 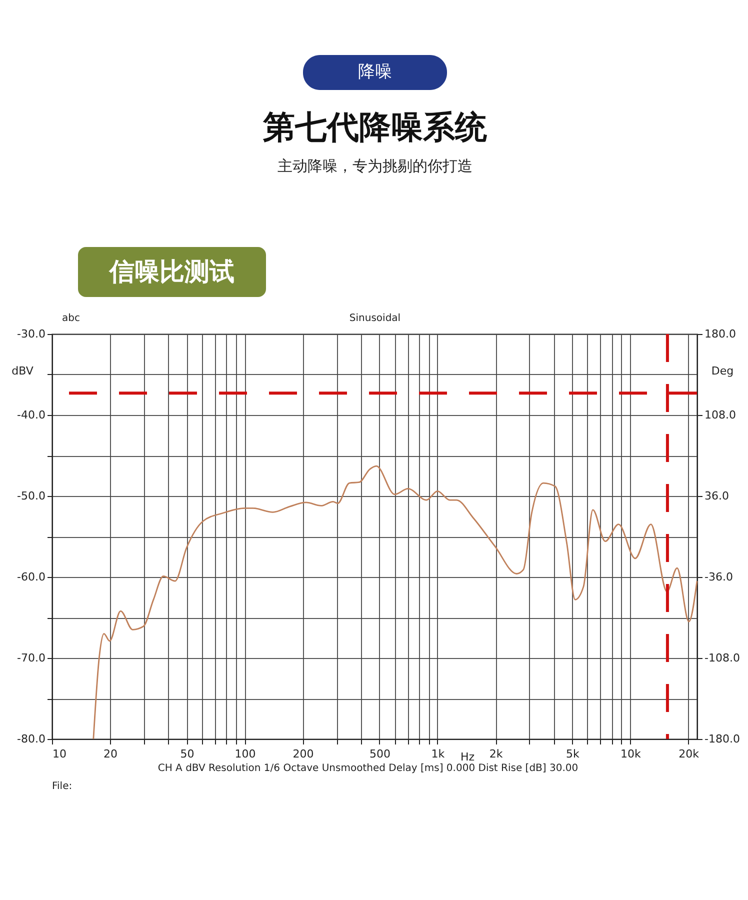 I want to click on x-tick-label: 10, so click(x=59, y=754).